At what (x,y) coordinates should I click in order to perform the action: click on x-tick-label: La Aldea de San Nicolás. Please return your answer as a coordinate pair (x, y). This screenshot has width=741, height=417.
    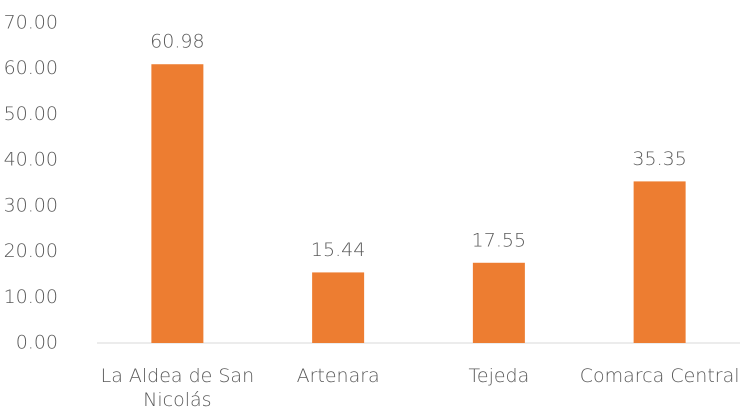
    Looking at the image, I should click on (177, 388).